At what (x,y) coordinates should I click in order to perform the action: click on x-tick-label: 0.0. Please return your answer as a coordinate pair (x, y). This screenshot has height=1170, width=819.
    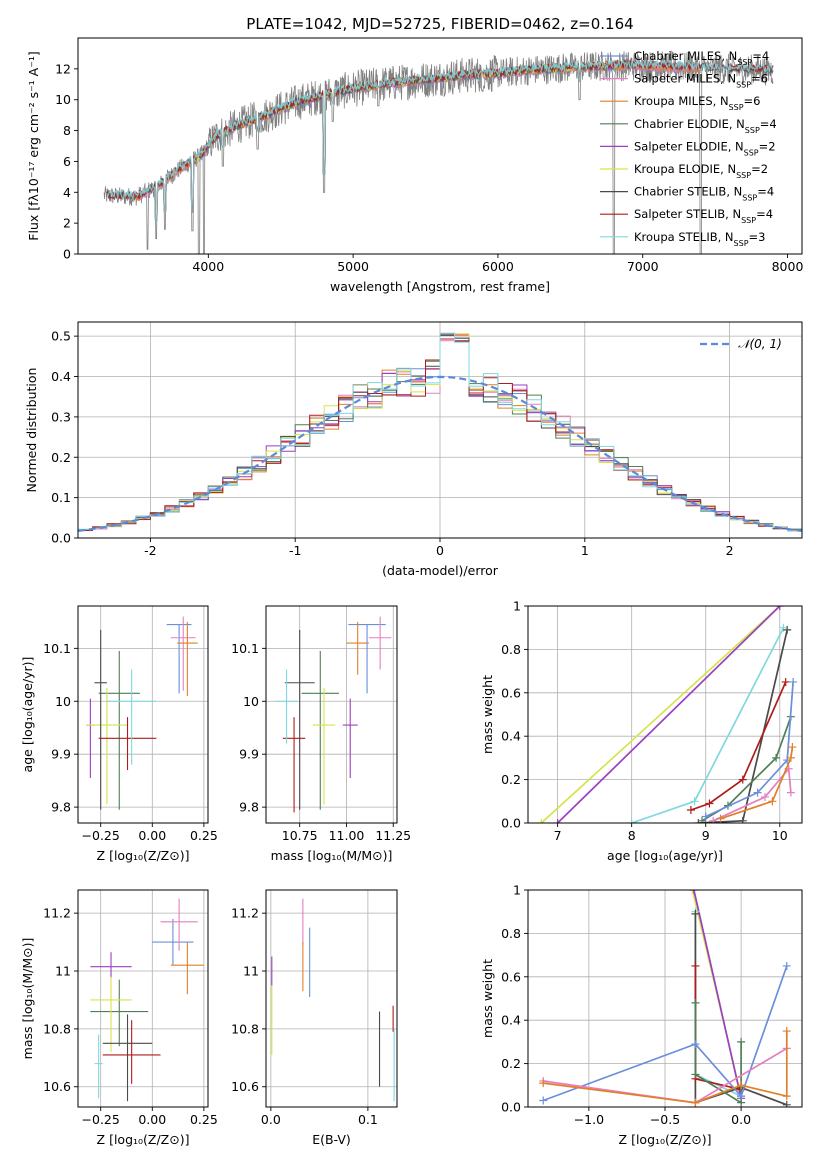
    Looking at the image, I should click on (271, 1119).